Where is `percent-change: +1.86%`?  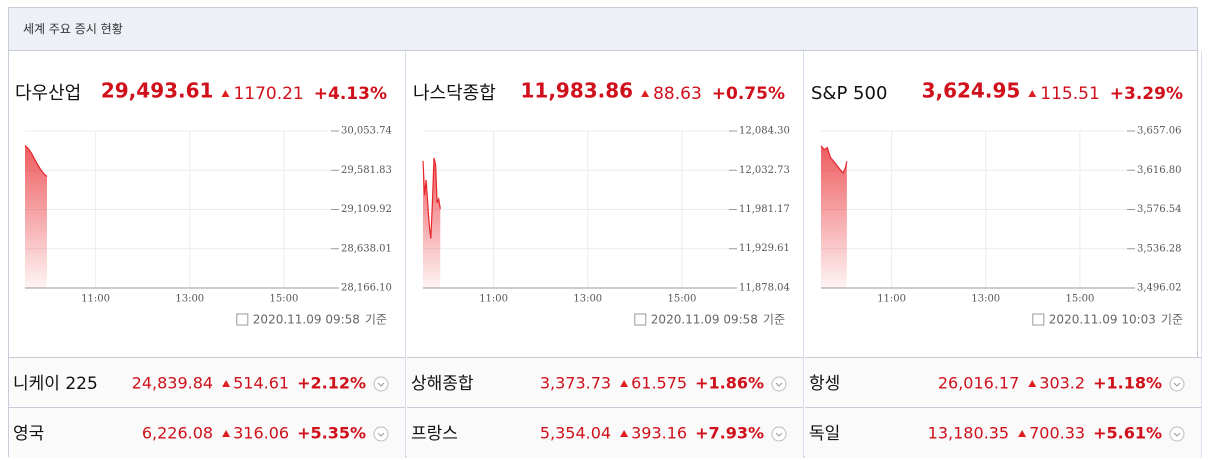
percent-change: +1.86% is located at coordinates (729, 383).